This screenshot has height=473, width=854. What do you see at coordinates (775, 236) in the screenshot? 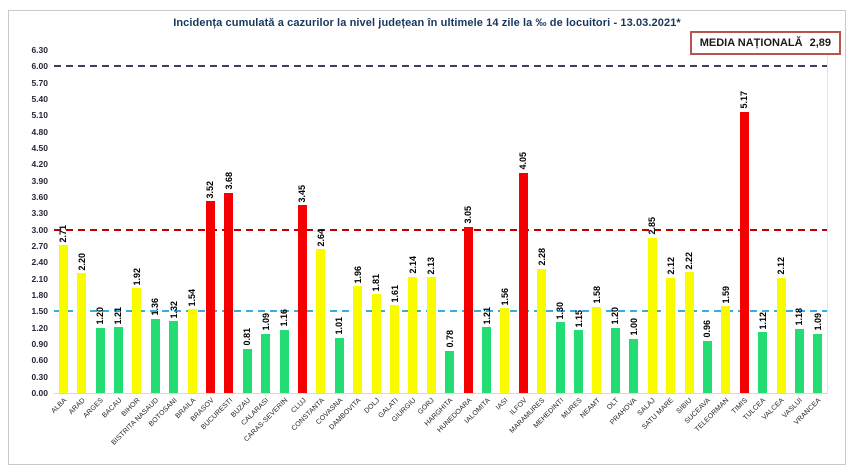
I see `bar-column-valcea: 2.12 VALCEA` at bounding box center [775, 236].